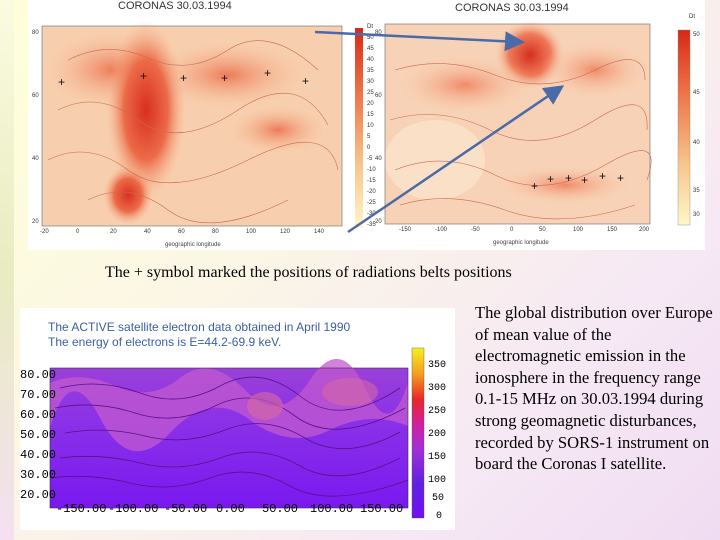 The width and height of the screenshot is (720, 540). Describe the element at coordinates (251, 232) in the screenshot. I see `left-x-tick: 100` at that location.